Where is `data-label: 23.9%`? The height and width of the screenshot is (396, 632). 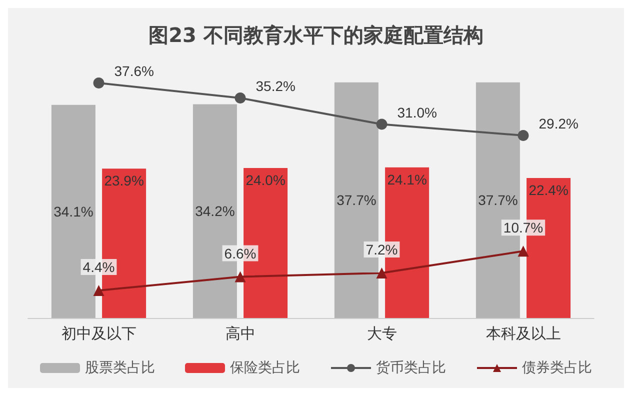
data-label: 23.9% is located at coordinates (124, 180).